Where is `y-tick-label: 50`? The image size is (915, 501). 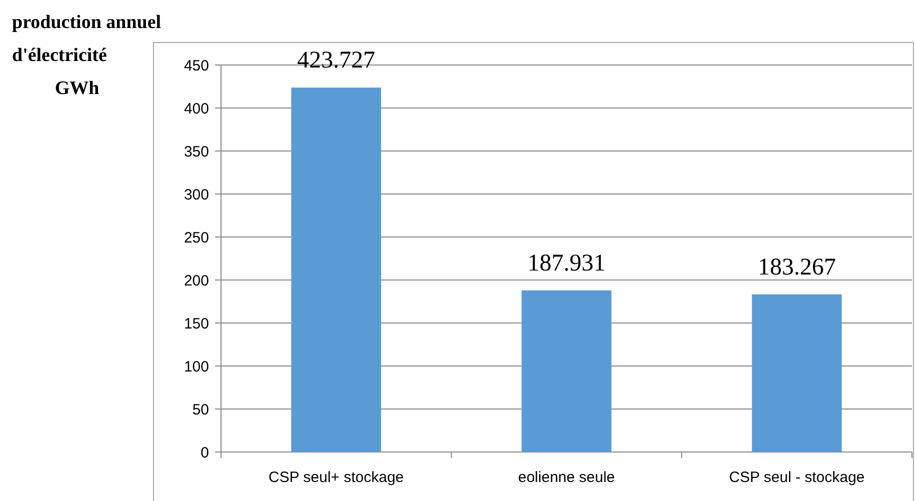 y-tick-label: 50 is located at coordinates (200, 409).